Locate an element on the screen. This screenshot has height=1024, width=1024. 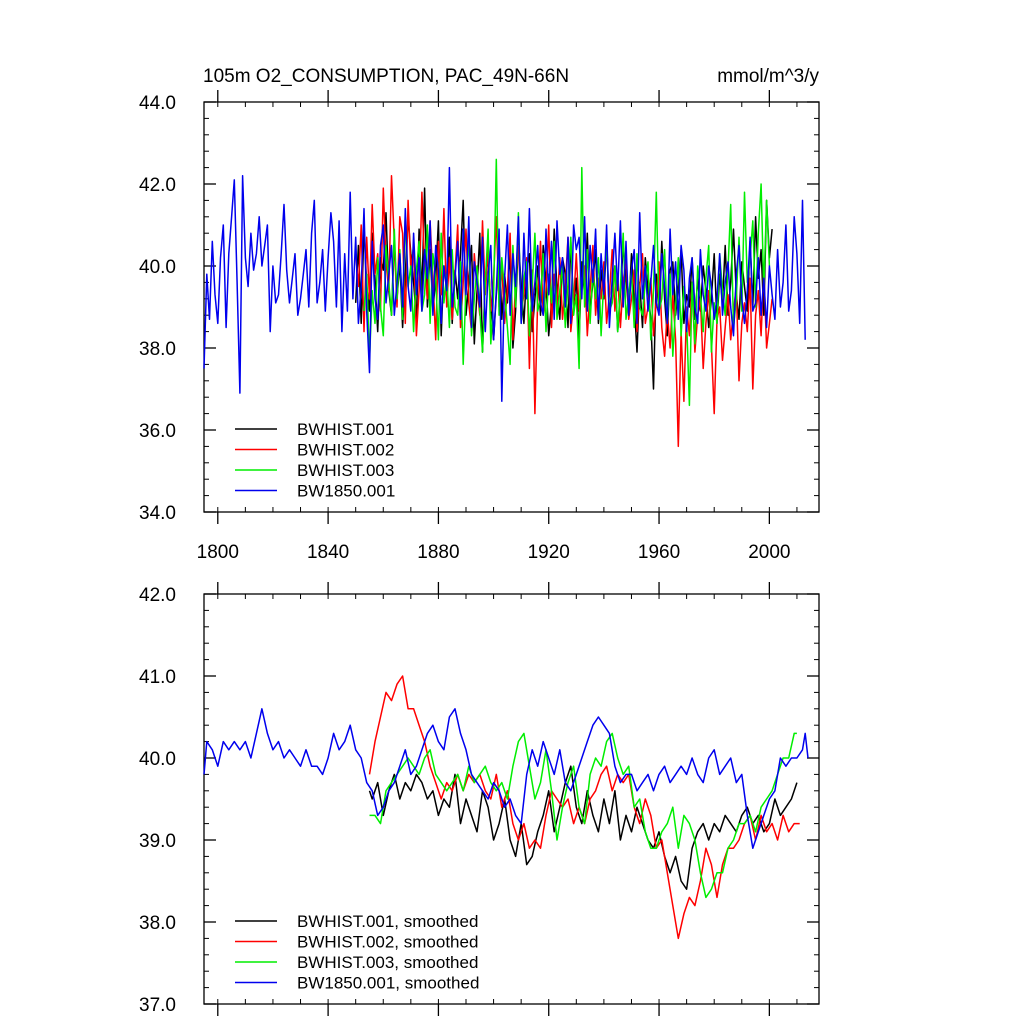
top-panel-title: 105m O2_CONSUMPTION, PAC_49N-66N is located at coordinates (386, 76).